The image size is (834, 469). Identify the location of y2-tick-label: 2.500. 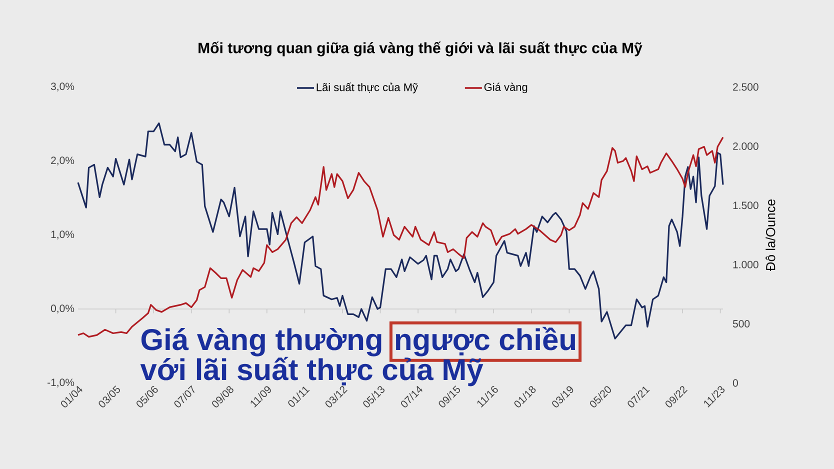
(745, 87).